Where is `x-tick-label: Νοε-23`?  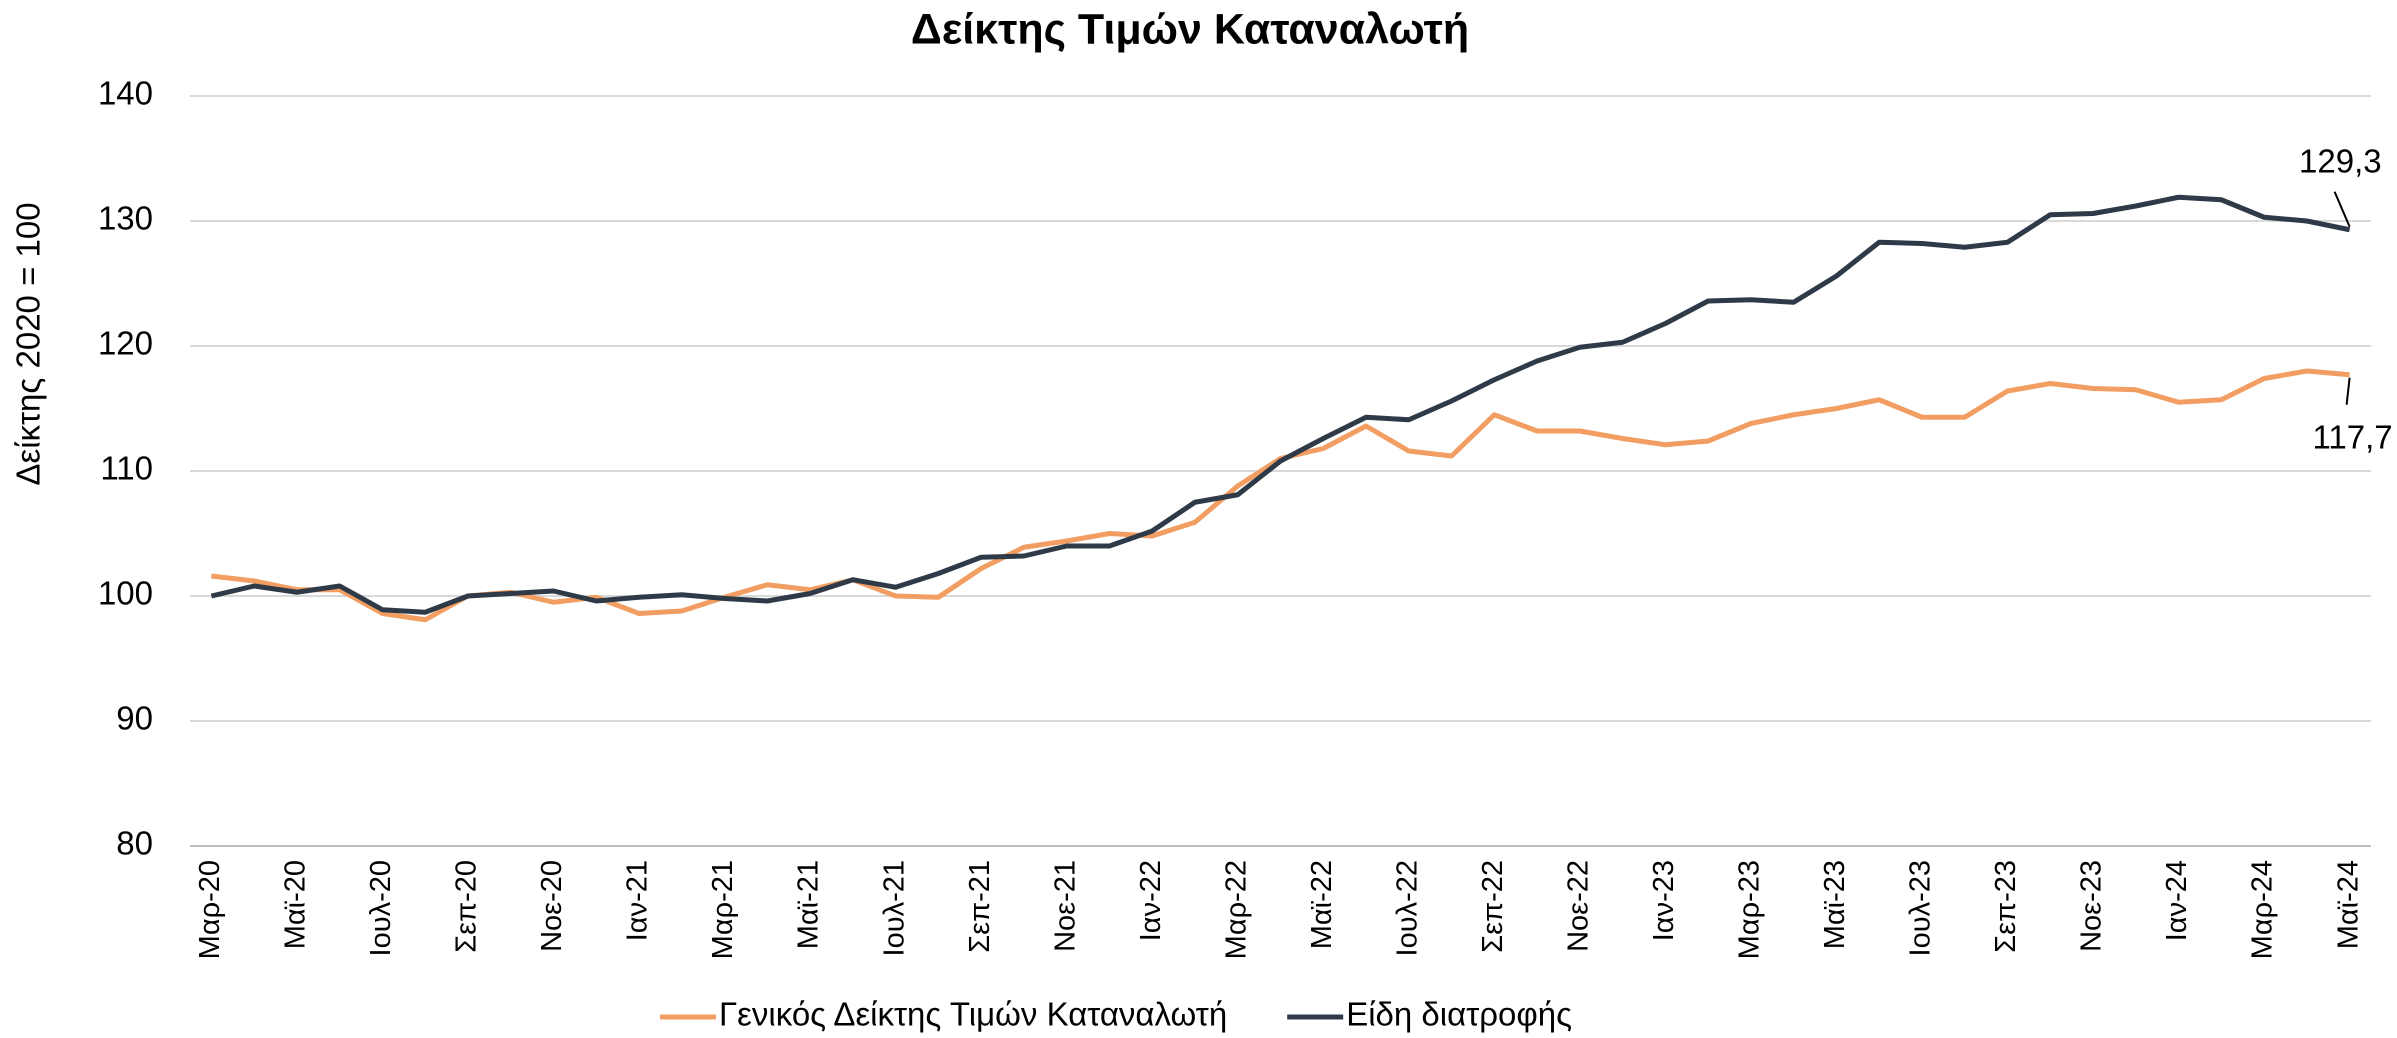
x-tick-label: Νοε-23 is located at coordinates (2092, 906).